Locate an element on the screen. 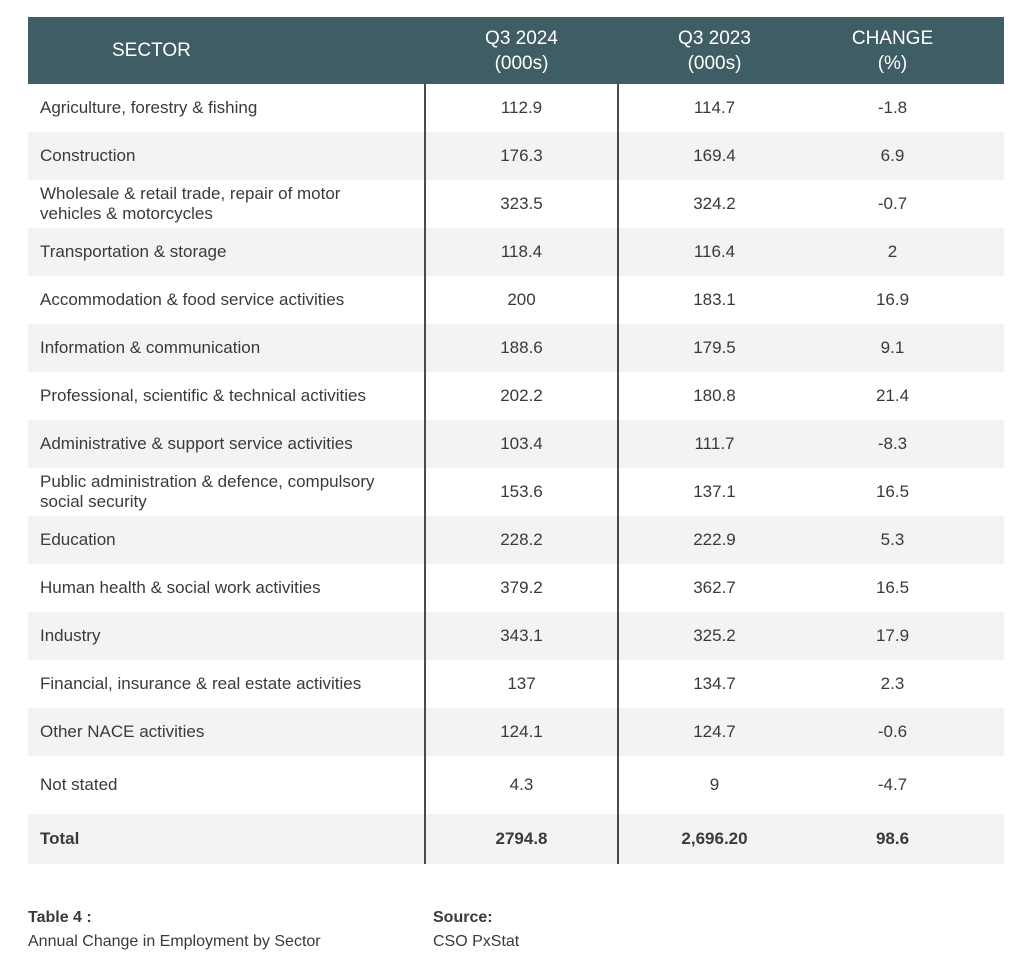 Image resolution: width=1024 pixels, height=966 pixels. q3-2024-cell: 103.4 is located at coordinates (521, 443).